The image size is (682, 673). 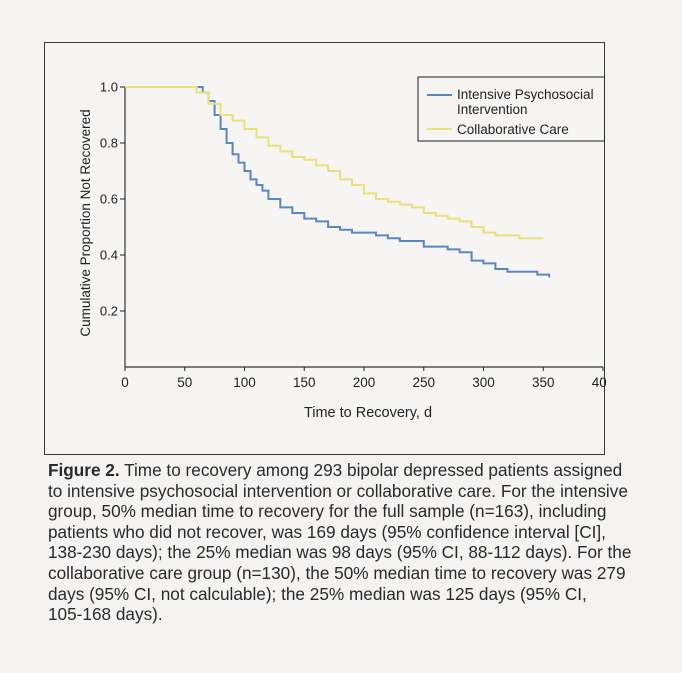 I want to click on caption-label: Figure 2., so click(x=84, y=470).